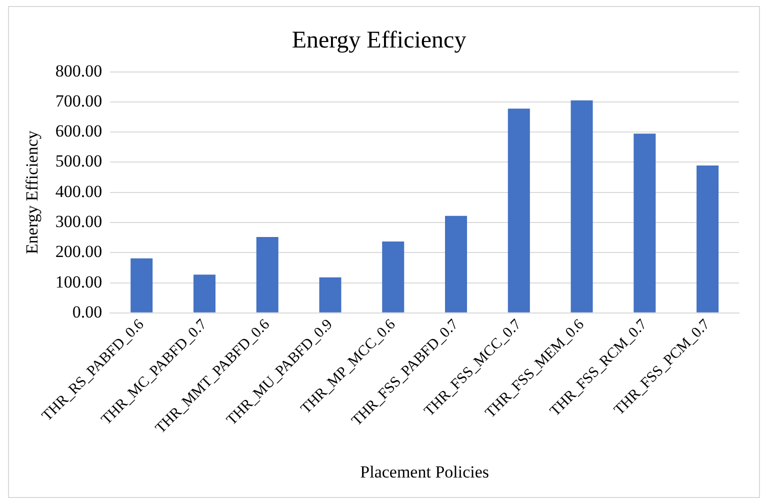 The width and height of the screenshot is (766, 502). I want to click on y-tick-label: 300.00, so click(78, 221).